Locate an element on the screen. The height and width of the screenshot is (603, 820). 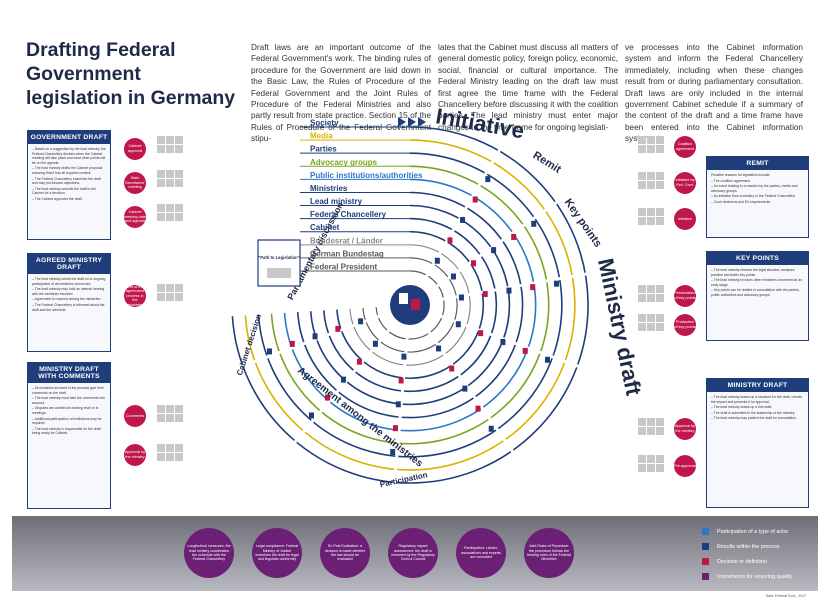
center-hub is located at coordinates (410, 305).